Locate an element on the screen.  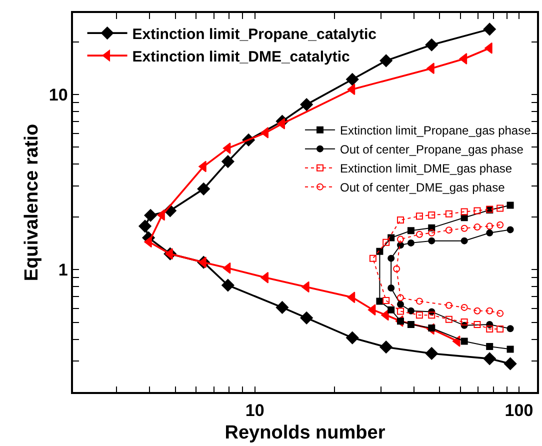
legend-label: Out of center_Propane_gas phase is located at coordinates (432, 149).